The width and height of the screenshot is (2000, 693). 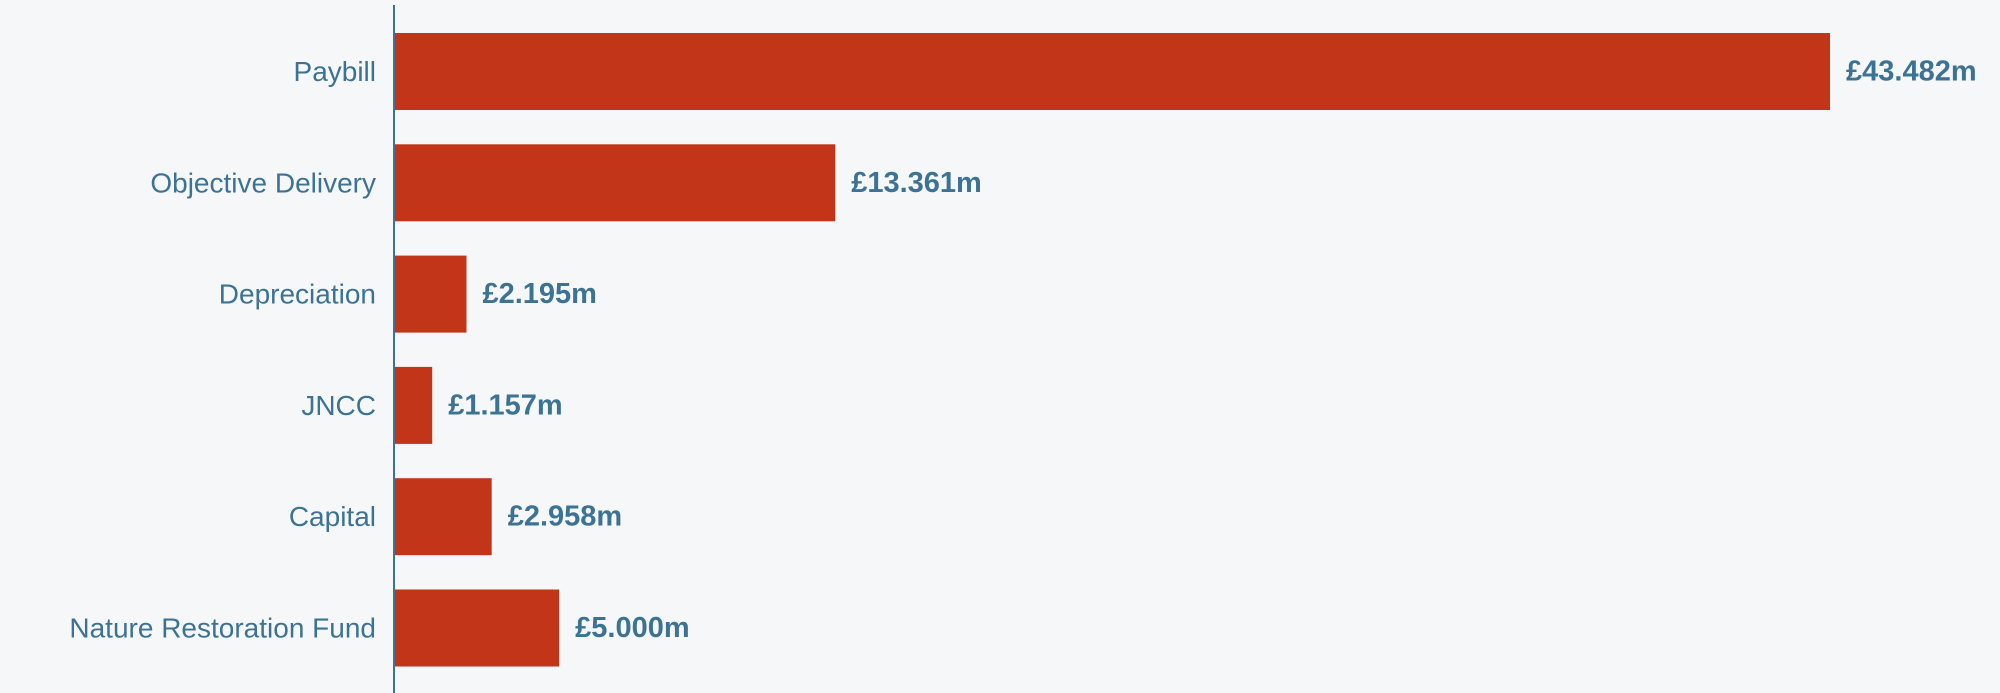 What do you see at coordinates (632, 628) in the screenshot?
I see `value-label: £5.000m` at bounding box center [632, 628].